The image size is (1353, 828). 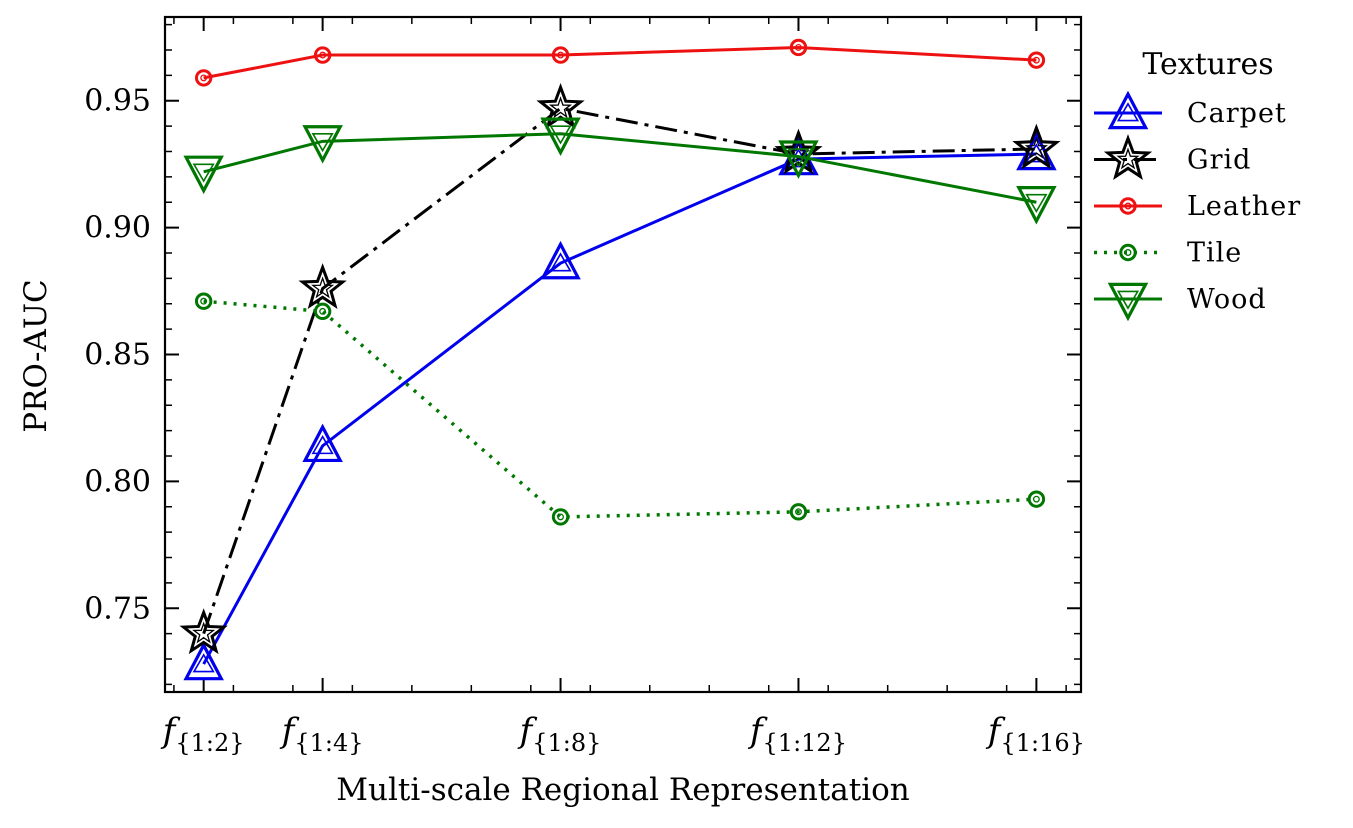 What do you see at coordinates (622, 734) in the screenshot?
I see `x-tick-labels: f{1:2} f{1:4} f{1:8} f{1:12} f{1:16}` at bounding box center [622, 734].